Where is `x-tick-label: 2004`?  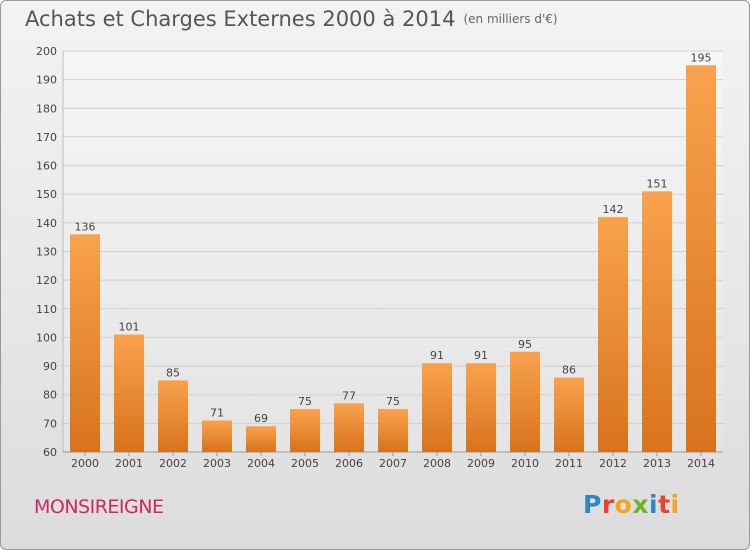 x-tick-label: 2004 is located at coordinates (261, 463).